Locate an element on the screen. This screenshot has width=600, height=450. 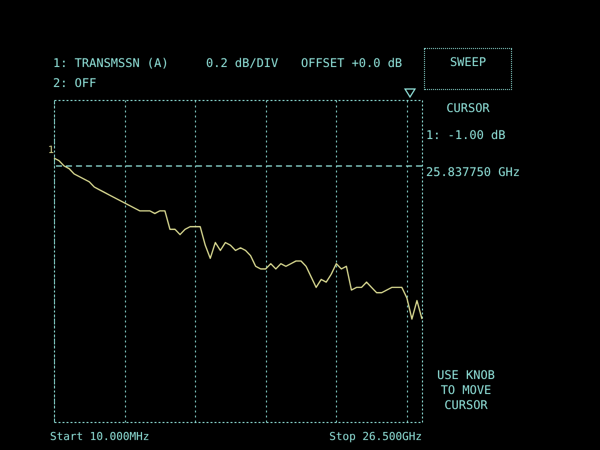
text: Start 10.000MHz is located at coordinates (100, 436).